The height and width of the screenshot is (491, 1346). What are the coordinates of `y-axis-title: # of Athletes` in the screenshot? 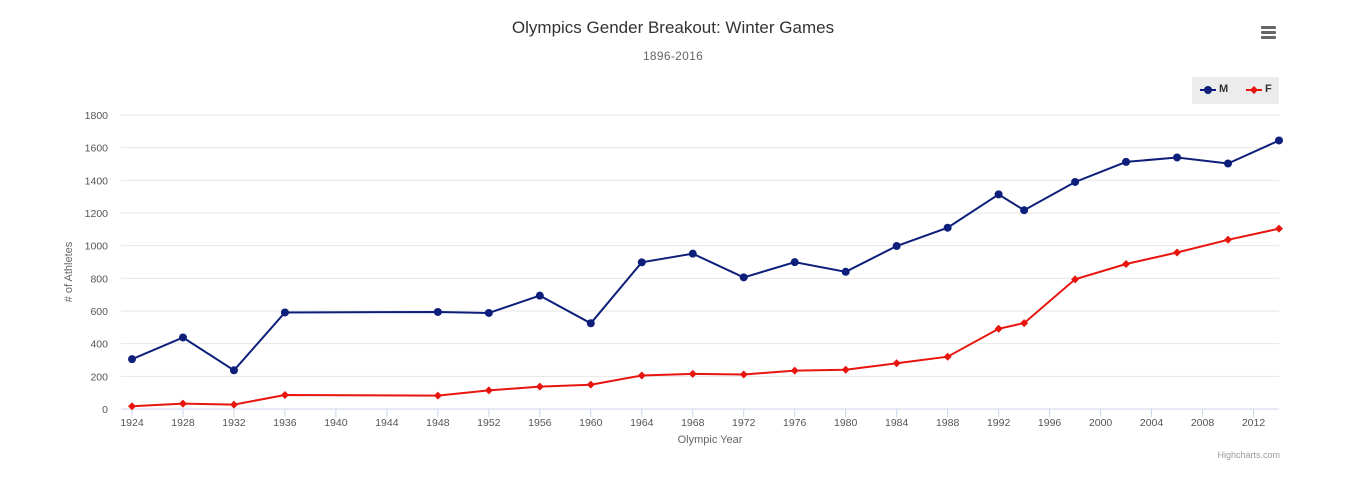 It's located at (69, 271).